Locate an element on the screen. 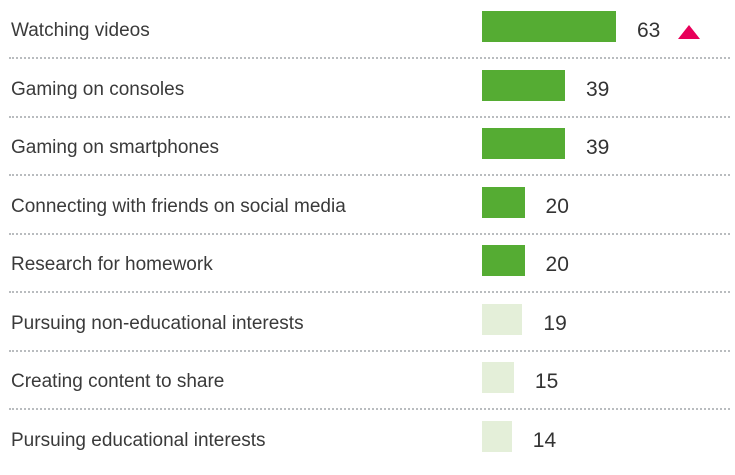  chart-row: Gaming on smartphones 39 is located at coordinates (367, 146).